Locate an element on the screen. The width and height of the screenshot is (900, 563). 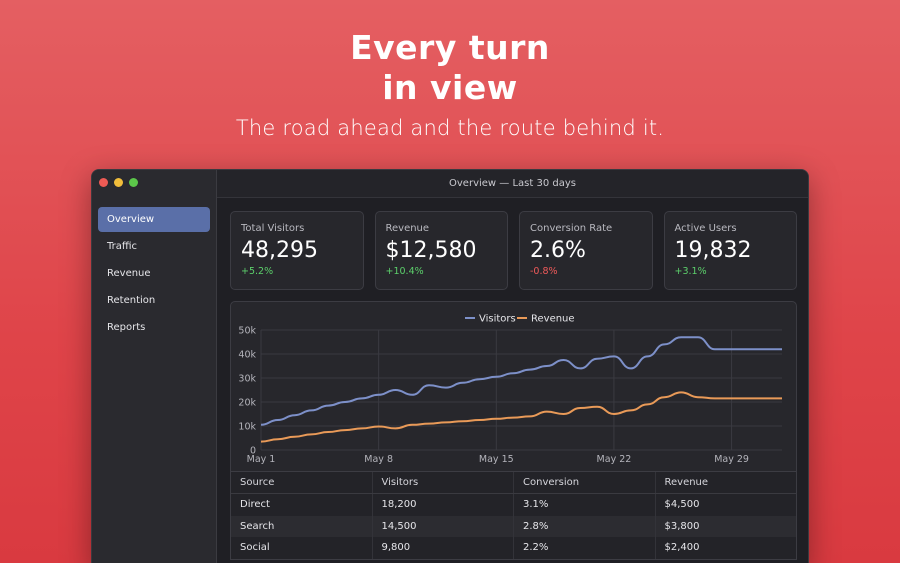
table-cell: 2.2% is located at coordinates (585, 548).